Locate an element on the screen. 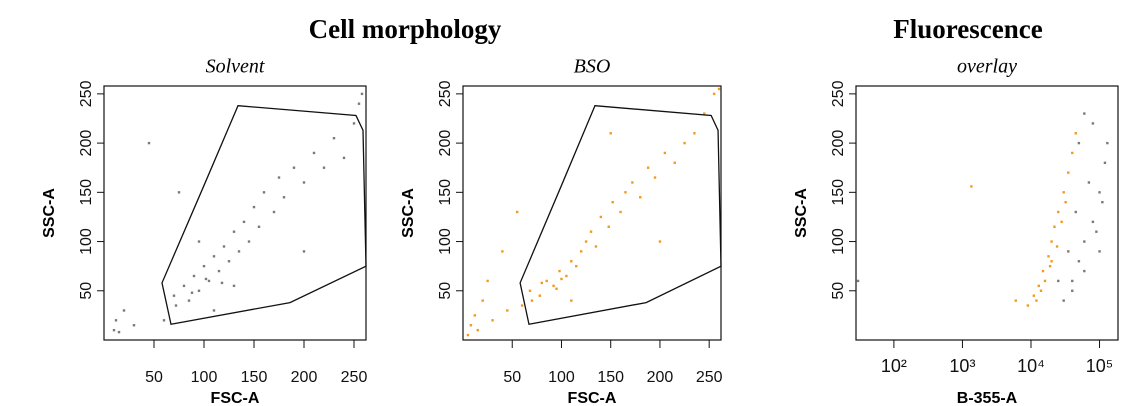 This screenshot has height=406, width=1138. y-tick-label: 250 is located at coordinates (838, 93).